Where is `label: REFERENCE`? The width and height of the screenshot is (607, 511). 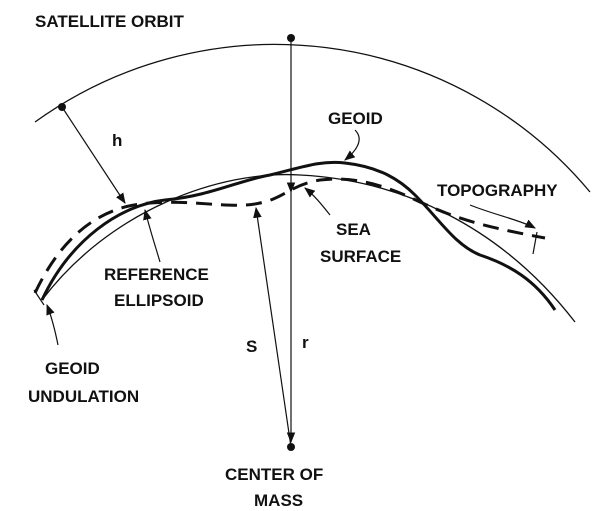 label: REFERENCE is located at coordinates (156, 274).